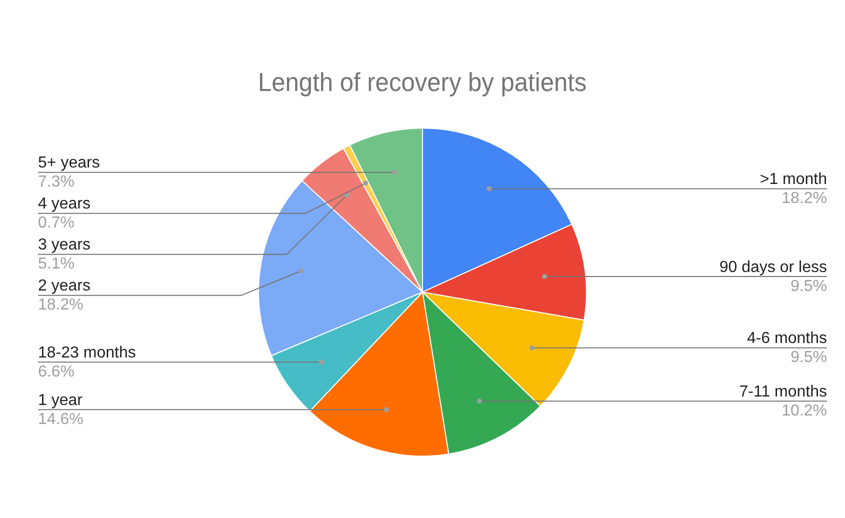  I want to click on data-label: 10.2%, so click(804, 411).